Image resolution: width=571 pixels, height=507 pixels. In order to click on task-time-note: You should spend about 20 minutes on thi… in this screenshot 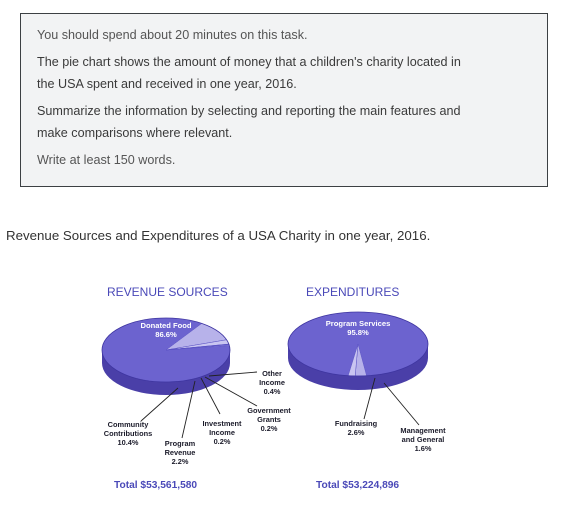, I will do `click(172, 35)`.